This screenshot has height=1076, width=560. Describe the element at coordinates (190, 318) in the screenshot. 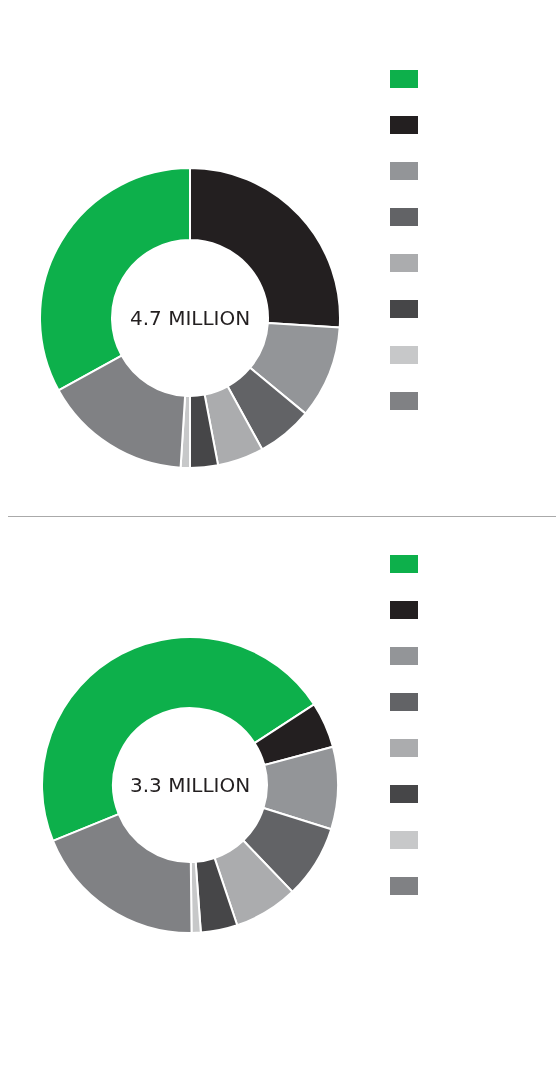

I see `text: 4.7 MILLION` at that location.